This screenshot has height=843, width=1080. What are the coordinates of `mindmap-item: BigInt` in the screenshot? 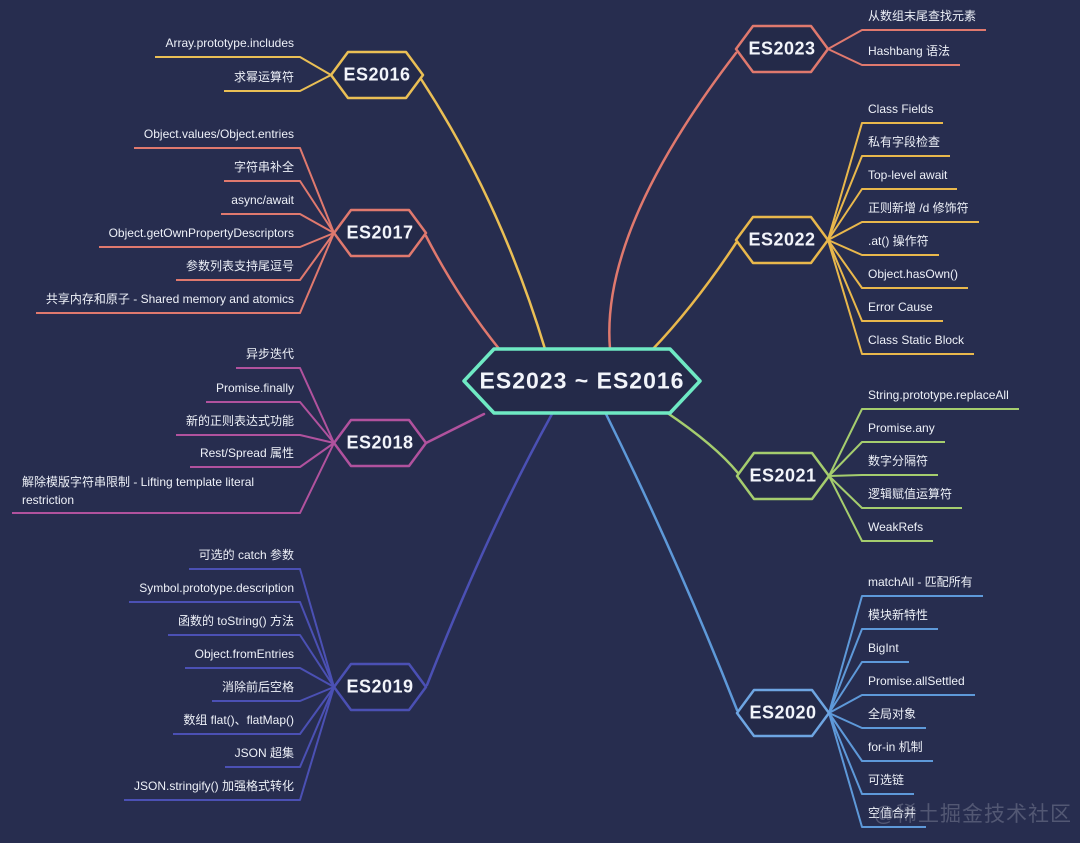 It's located at (885, 650).